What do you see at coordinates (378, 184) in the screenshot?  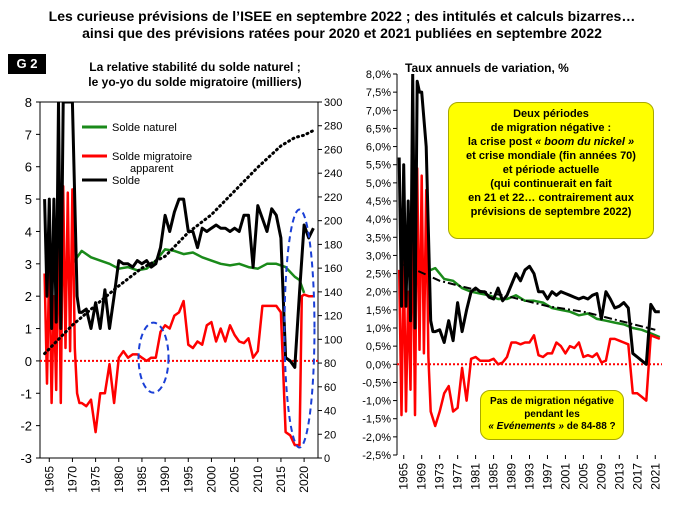 I see `right-y-tick-label: 5,0%` at bounding box center [378, 184].